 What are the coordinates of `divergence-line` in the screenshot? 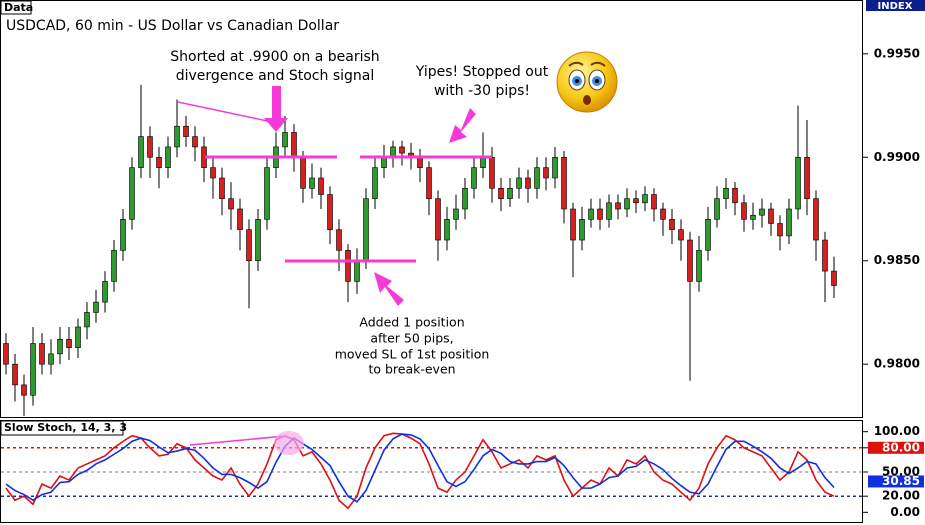 It's located at (225, 112).